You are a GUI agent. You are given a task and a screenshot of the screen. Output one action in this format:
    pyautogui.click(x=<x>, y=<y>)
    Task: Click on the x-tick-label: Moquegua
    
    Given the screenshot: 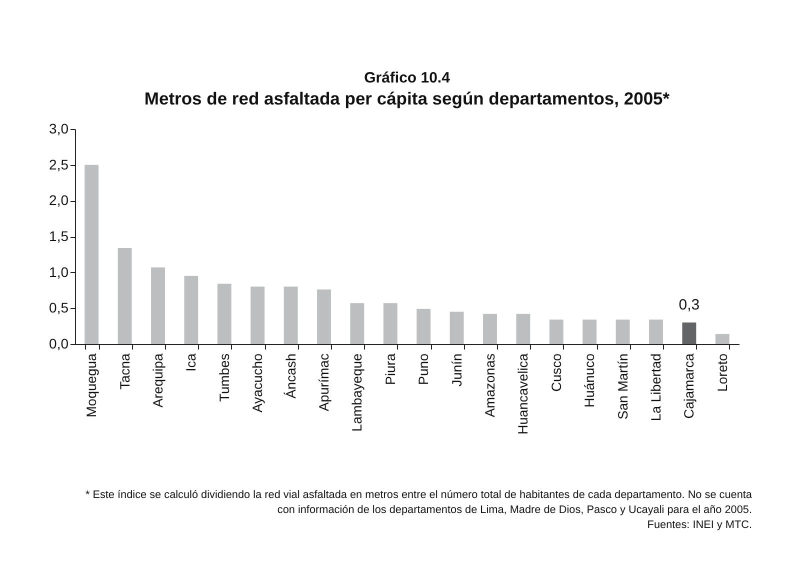 What is the action you would take?
    pyautogui.click(x=92, y=385)
    